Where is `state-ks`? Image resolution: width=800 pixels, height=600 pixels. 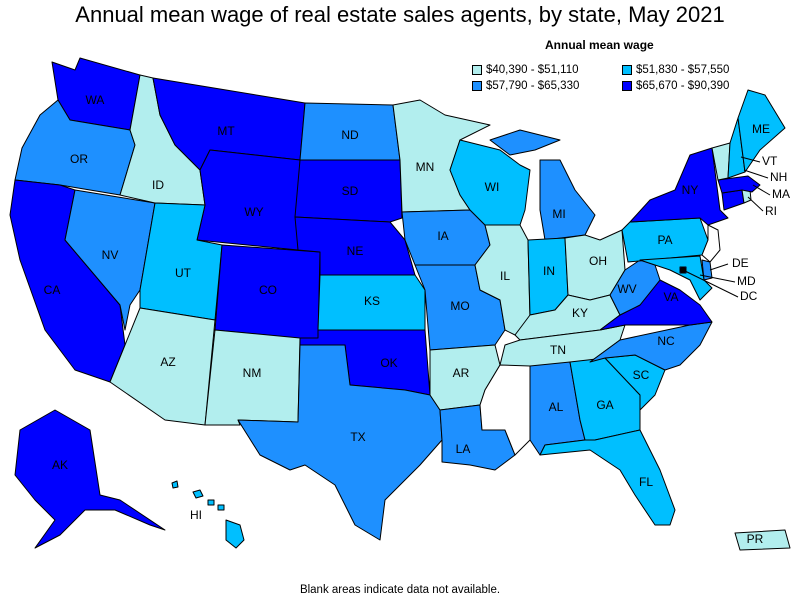
state-ks is located at coordinates (371, 302).